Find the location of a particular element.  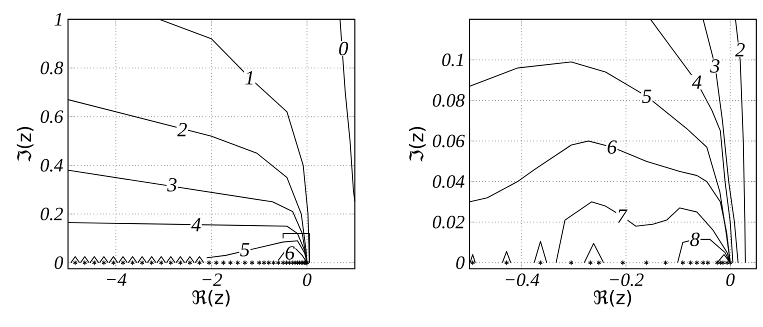

y-tick-label: 0.1 is located at coordinates (452, 60).